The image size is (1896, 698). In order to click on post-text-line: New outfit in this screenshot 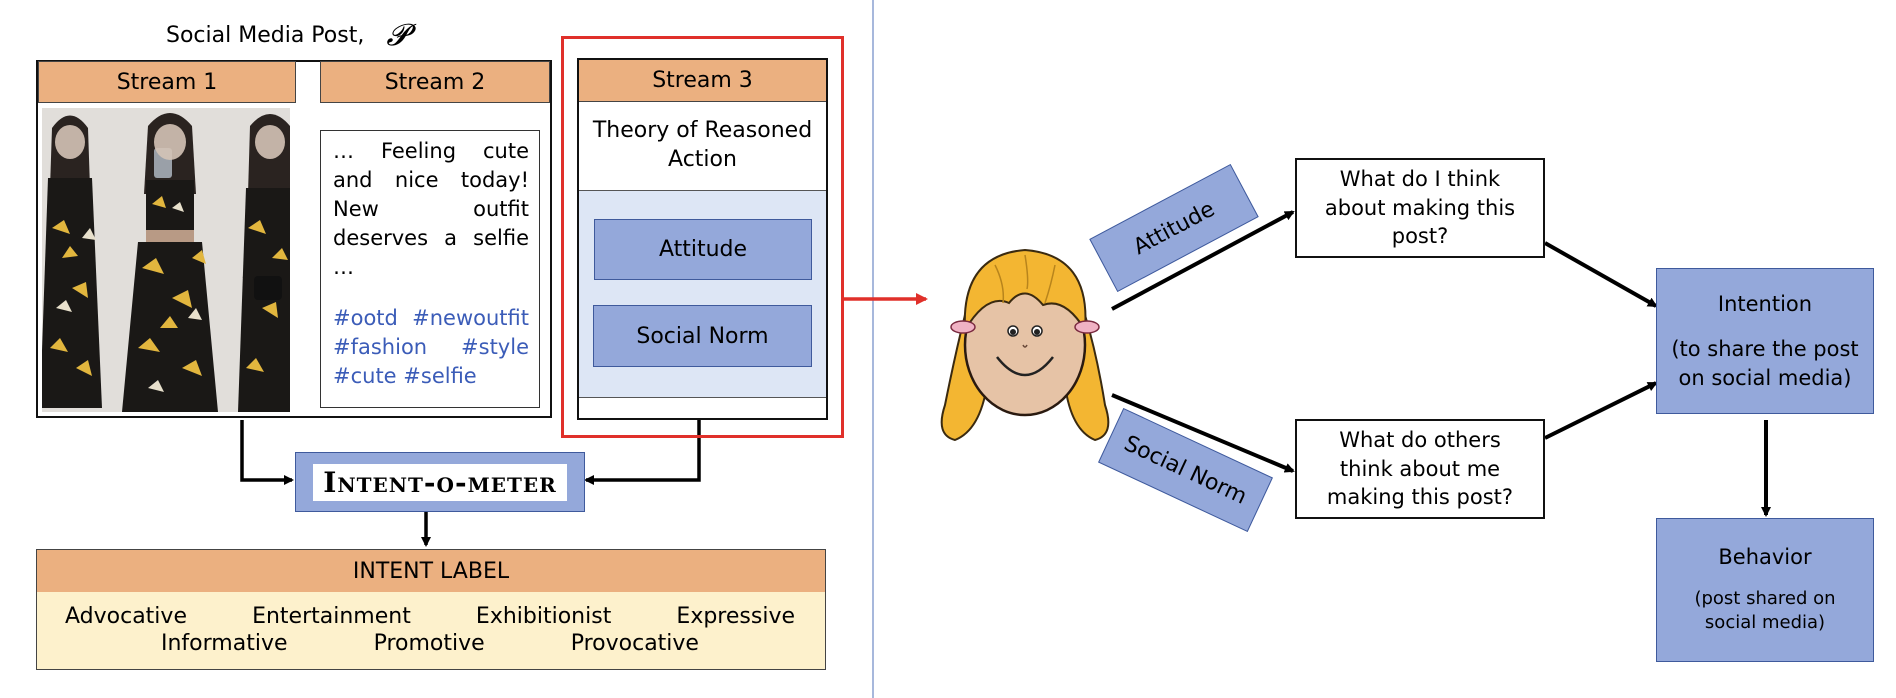, I will do `click(431, 209)`.